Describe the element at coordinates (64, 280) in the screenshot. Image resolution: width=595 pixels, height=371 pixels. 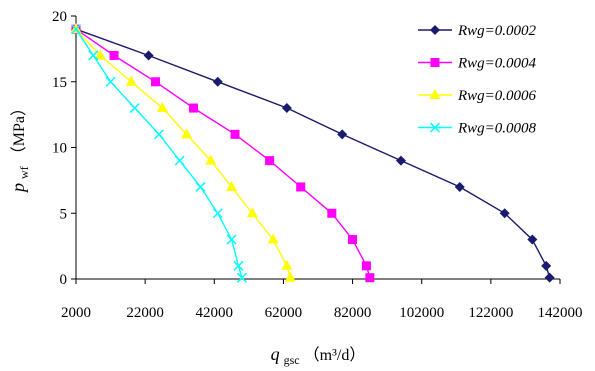
I see `y-tick-label: 0` at that location.